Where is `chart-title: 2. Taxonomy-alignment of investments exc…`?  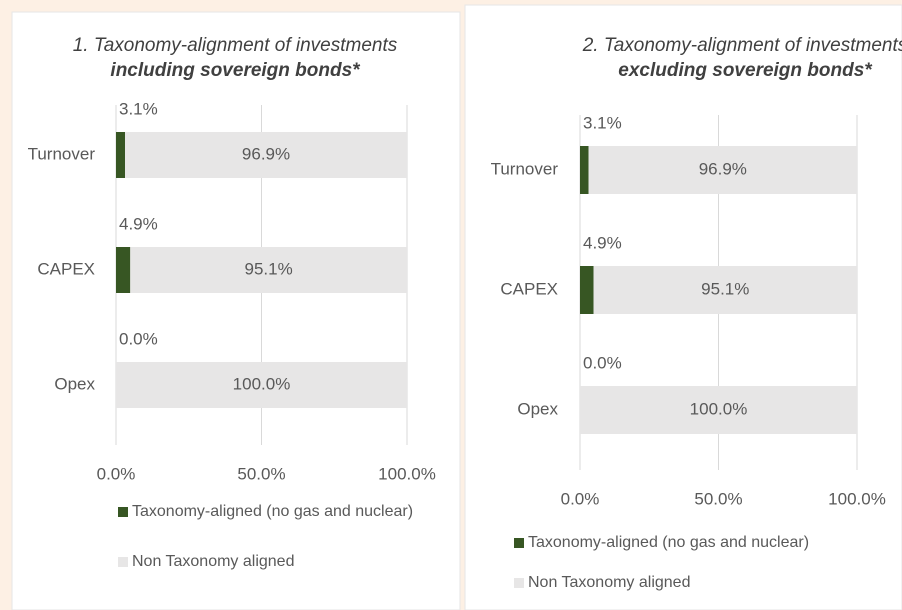 chart-title: 2. Taxonomy-alignment of investments exc… is located at coordinates (738, 58).